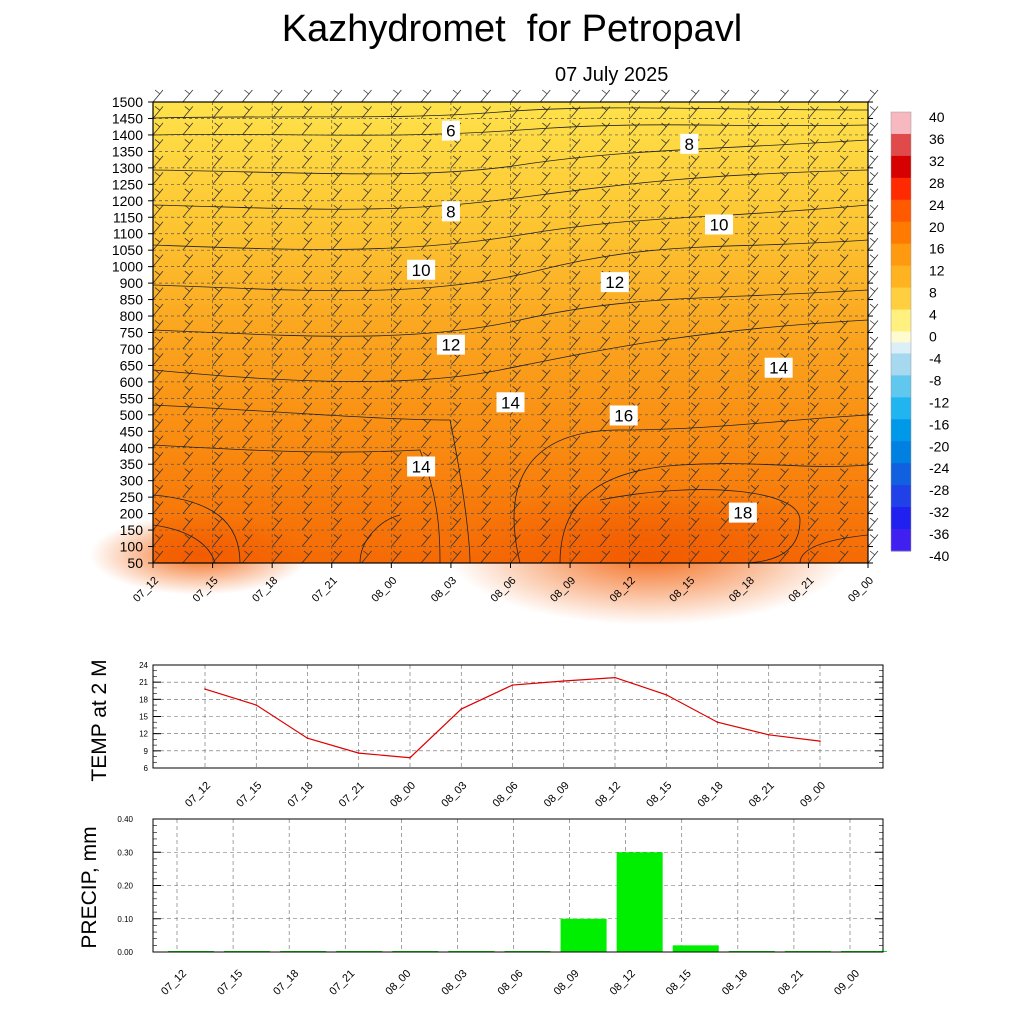  Describe the element at coordinates (174, 983) in the screenshot. I see `x-tick-label: 07_12` at that location.